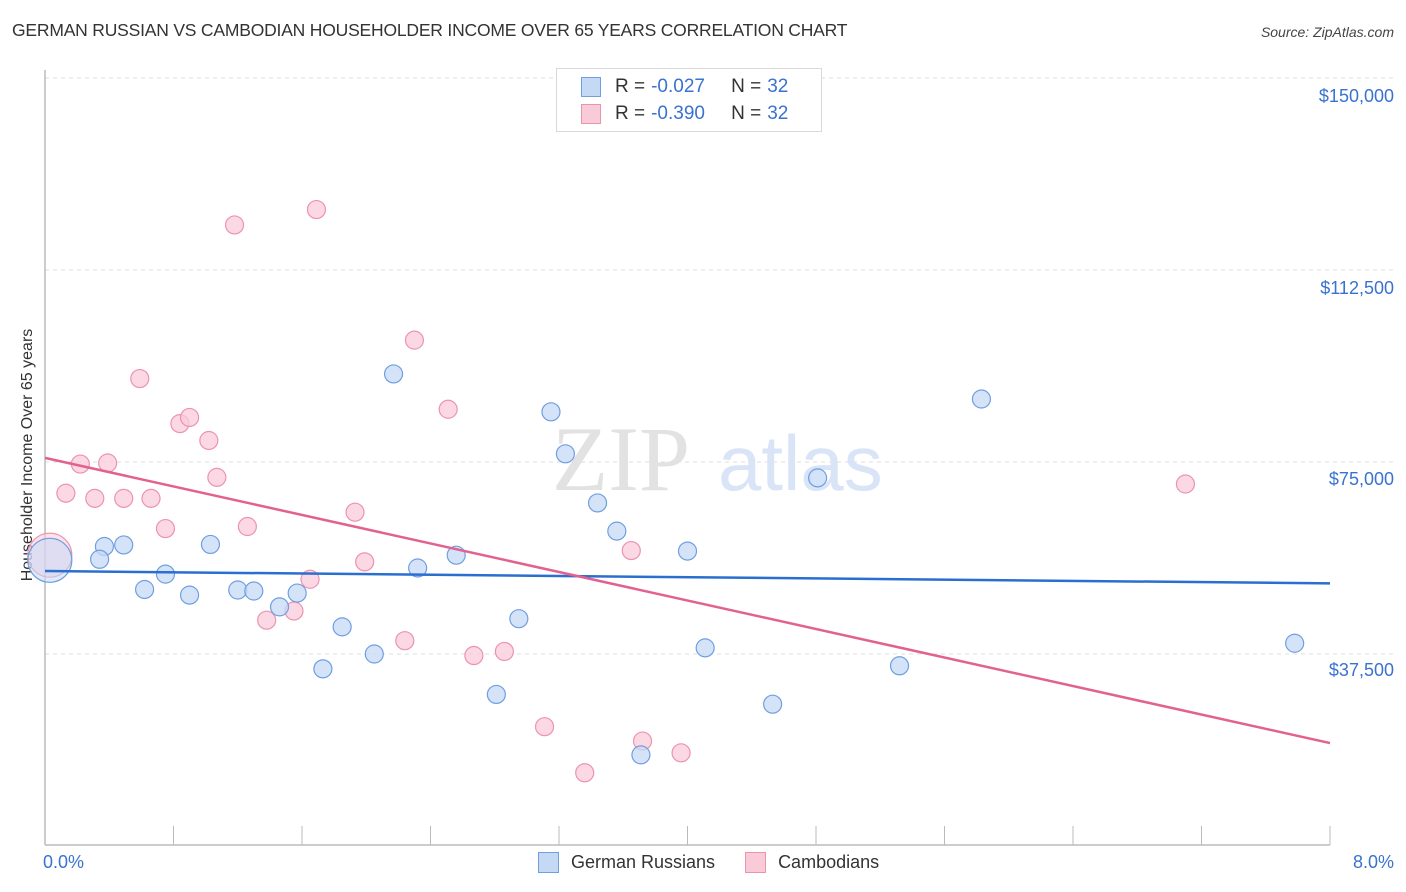  Describe the element at coordinates (1373, 862) in the screenshot. I see `x-tick-max: 8.0%` at that location.